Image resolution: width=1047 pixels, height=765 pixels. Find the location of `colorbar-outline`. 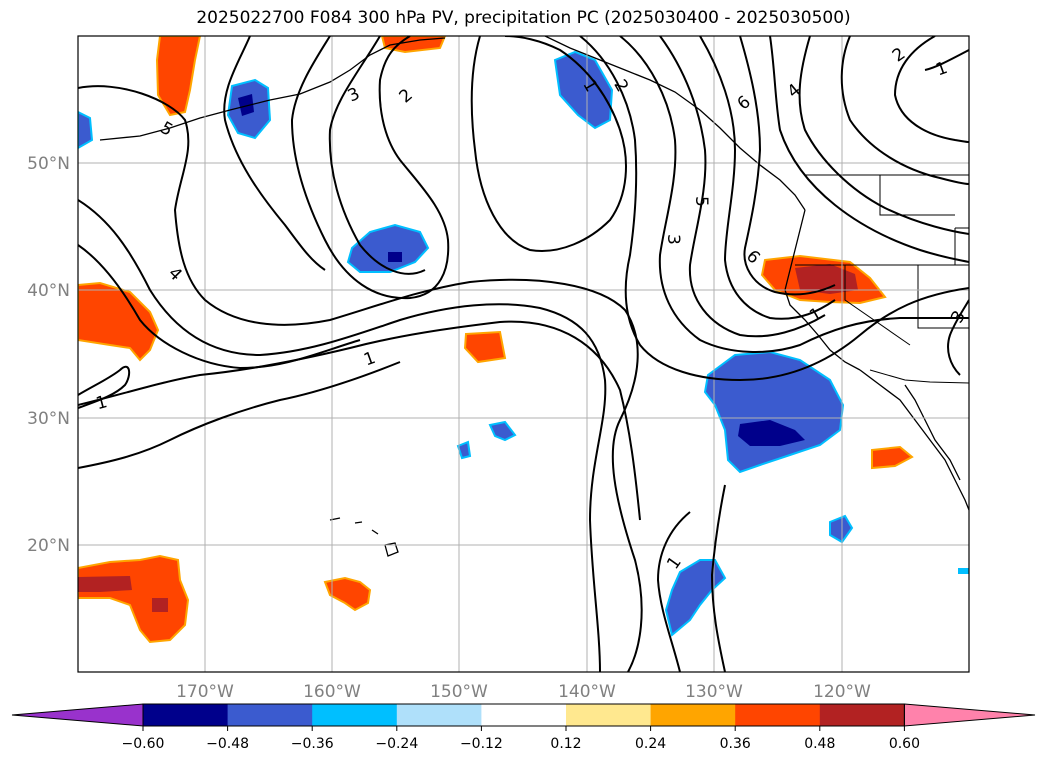

colorbar-outline is located at coordinates (523, 715).